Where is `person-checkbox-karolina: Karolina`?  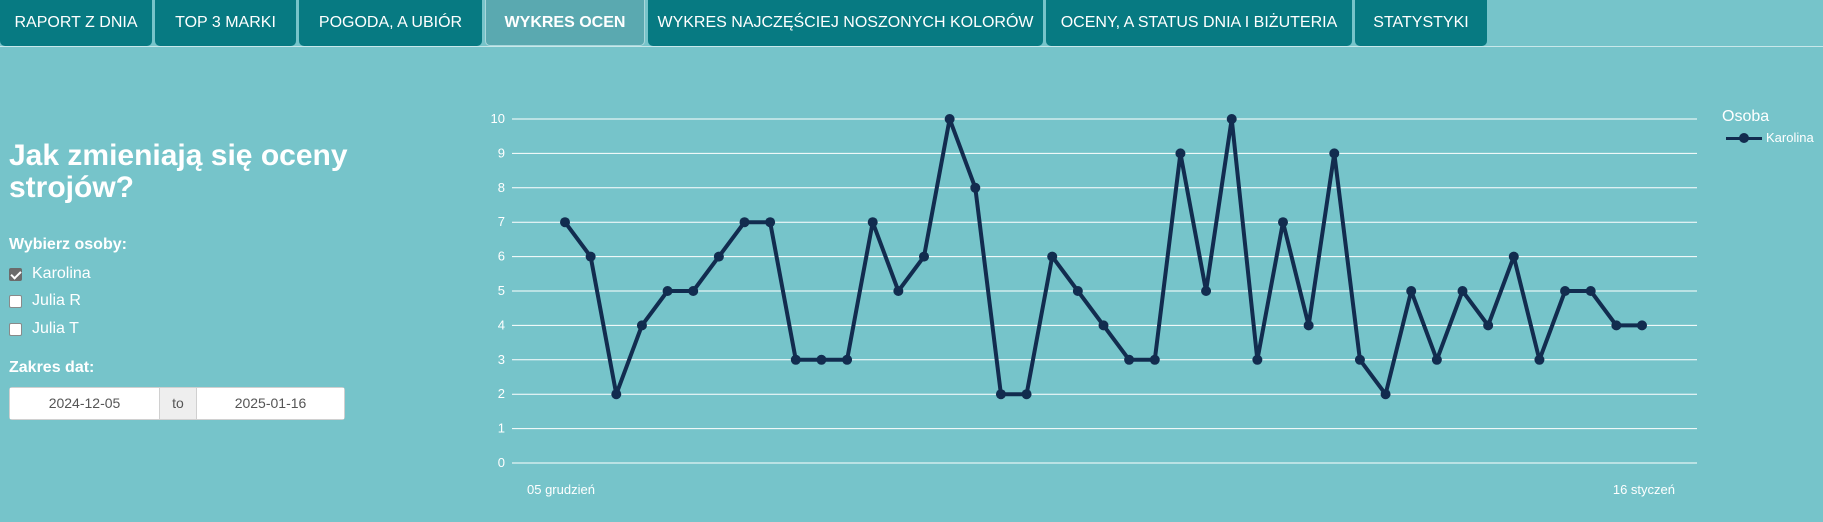 person-checkbox-karolina: Karolina is located at coordinates (50, 274).